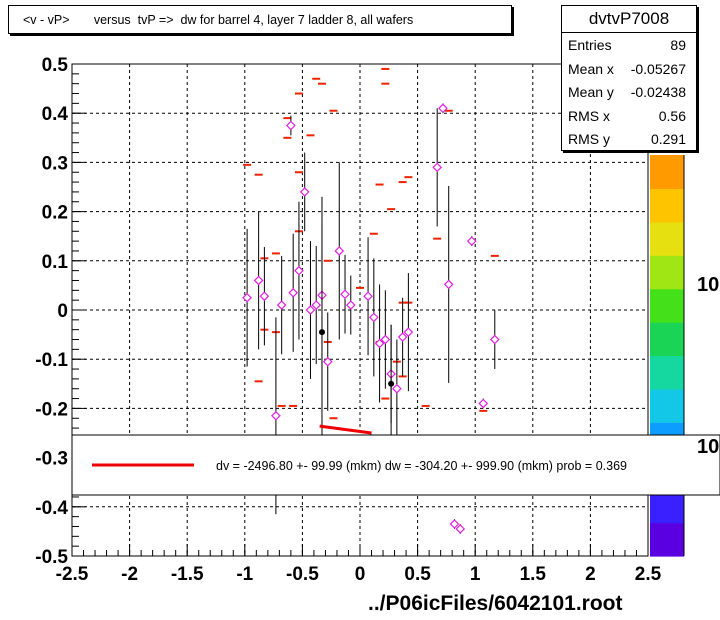 Image resolution: width=720 pixels, height=620 pixels. What do you see at coordinates (590, 45) in the screenshot?
I see `stats-label: Entries` at bounding box center [590, 45].